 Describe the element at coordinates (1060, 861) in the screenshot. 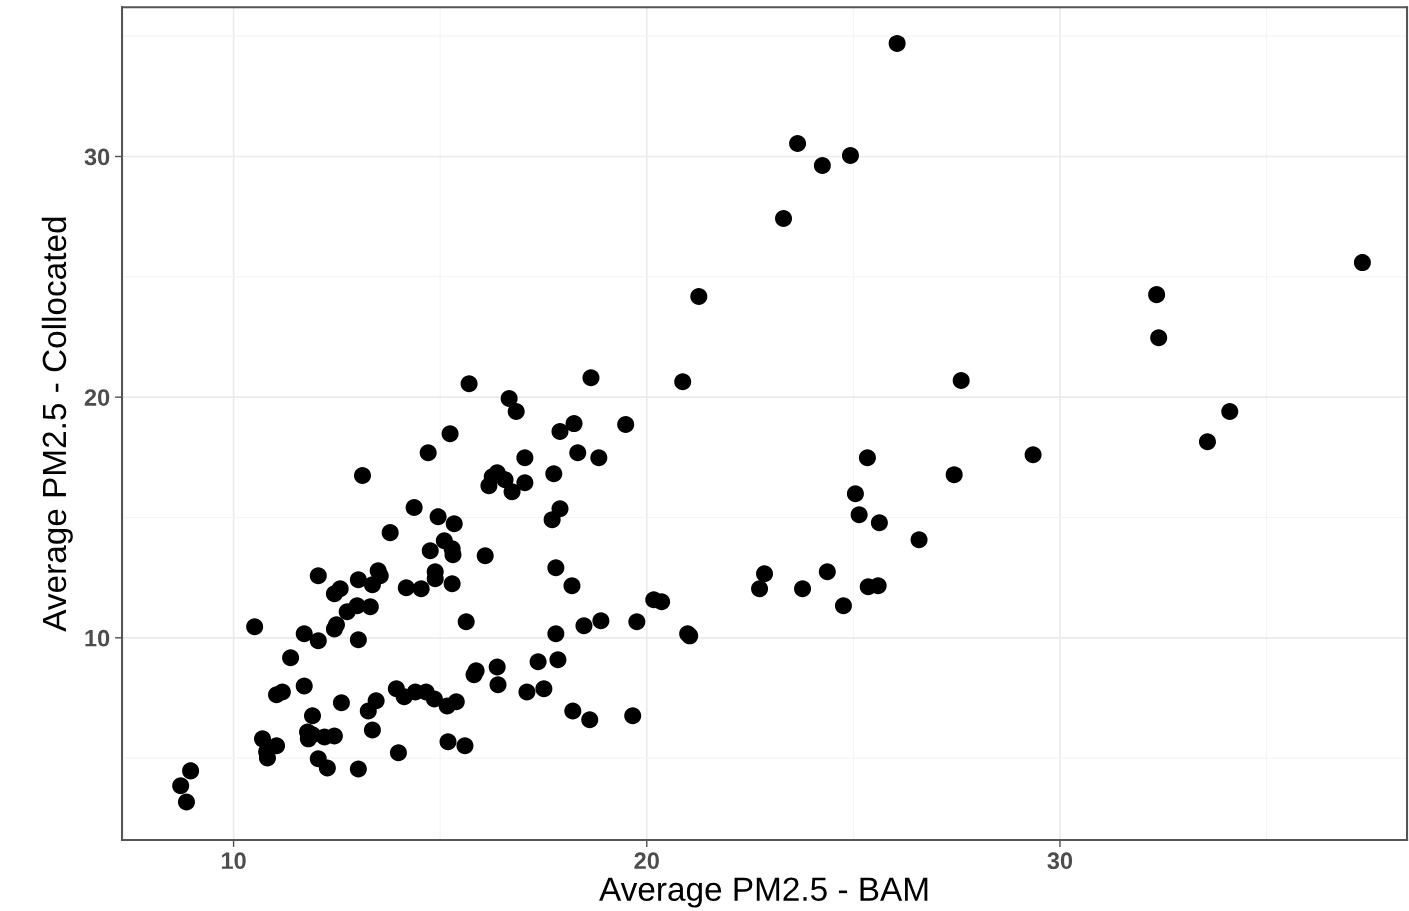

I see `x-tick-label: 30` at that location.